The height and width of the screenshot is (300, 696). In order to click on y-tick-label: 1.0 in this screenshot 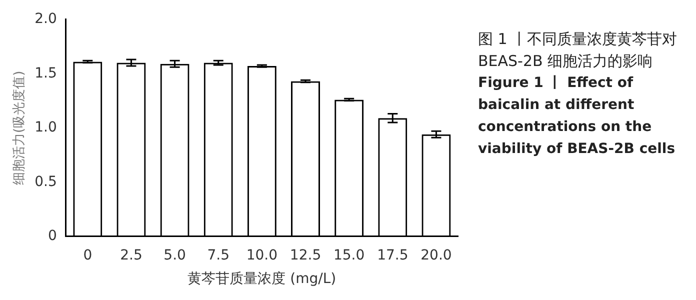, I will do `click(45, 128)`.